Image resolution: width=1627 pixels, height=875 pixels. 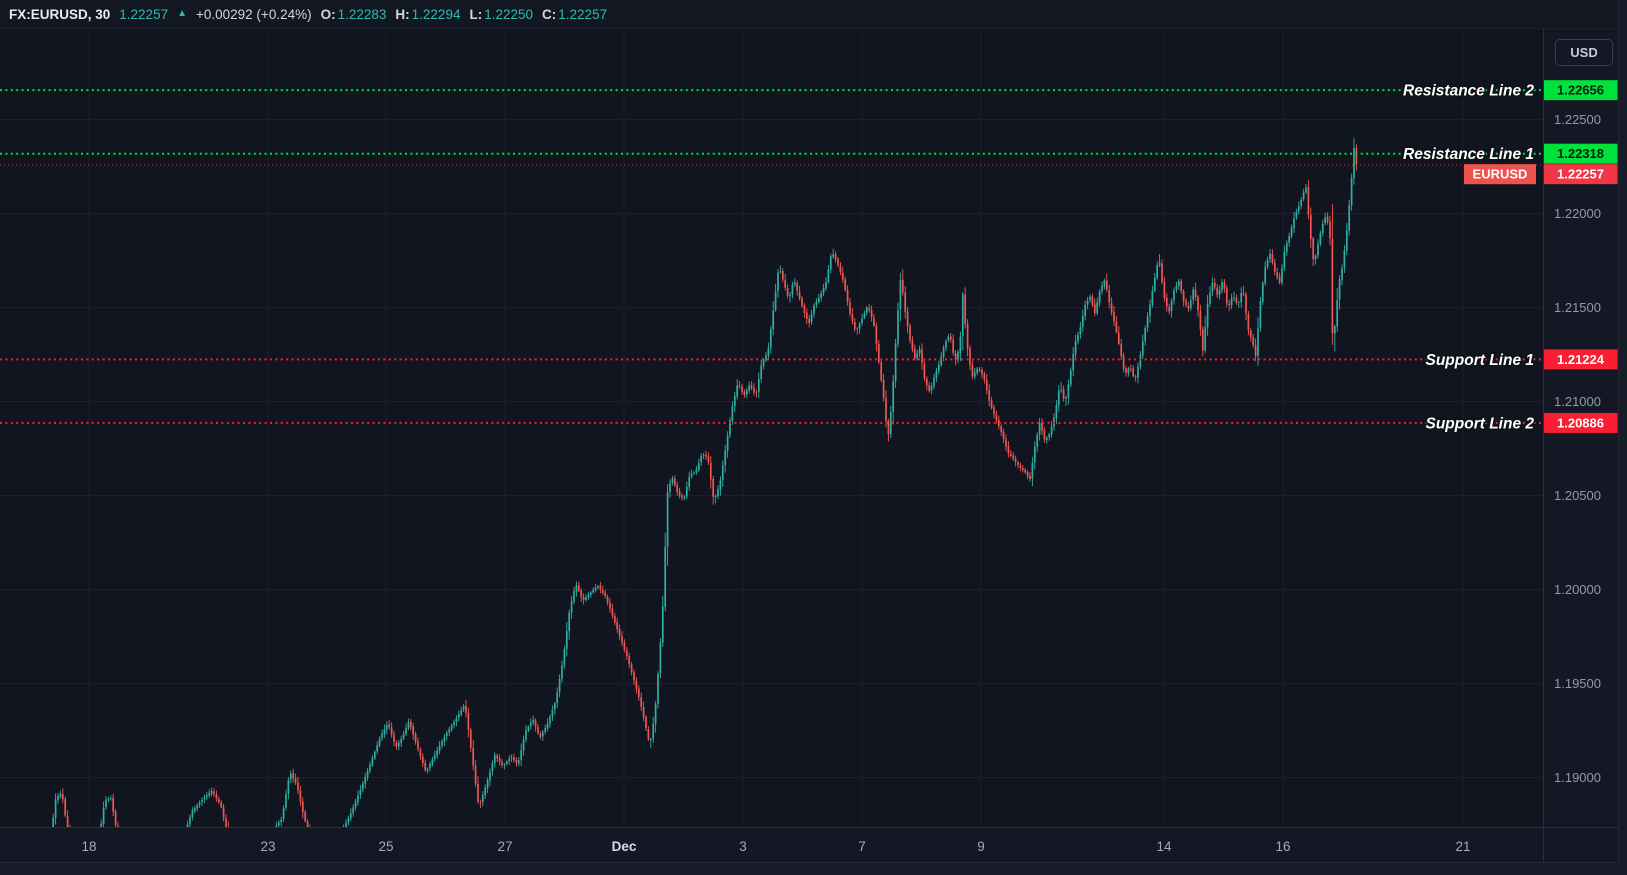 What do you see at coordinates (1577, 589) in the screenshot?
I see `price-tick: 1.20000` at bounding box center [1577, 589].